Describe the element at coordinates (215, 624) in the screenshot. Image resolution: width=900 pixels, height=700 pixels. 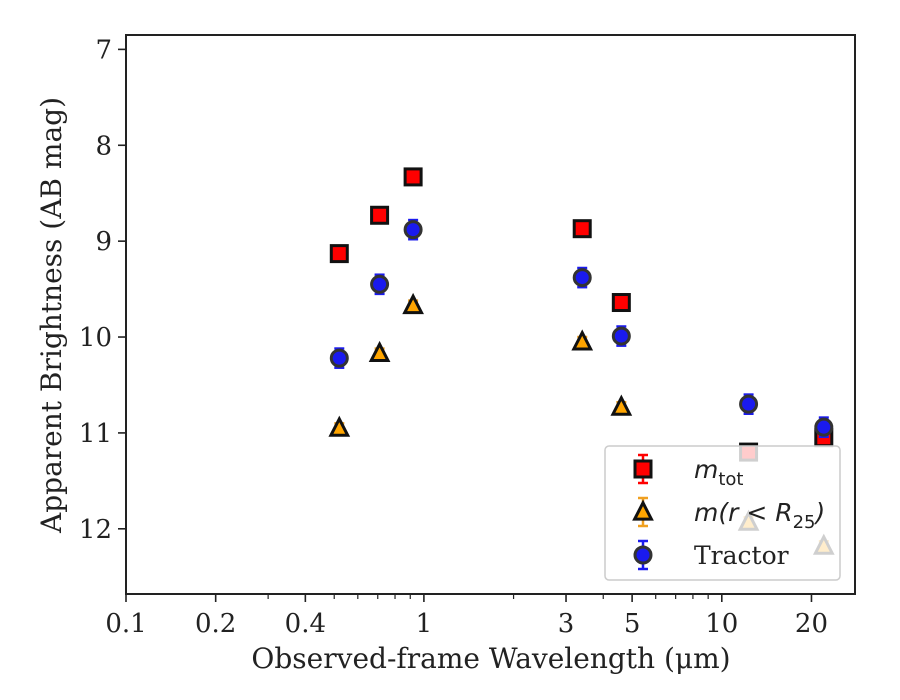
I see `x-tick-label: 0.2` at that location.